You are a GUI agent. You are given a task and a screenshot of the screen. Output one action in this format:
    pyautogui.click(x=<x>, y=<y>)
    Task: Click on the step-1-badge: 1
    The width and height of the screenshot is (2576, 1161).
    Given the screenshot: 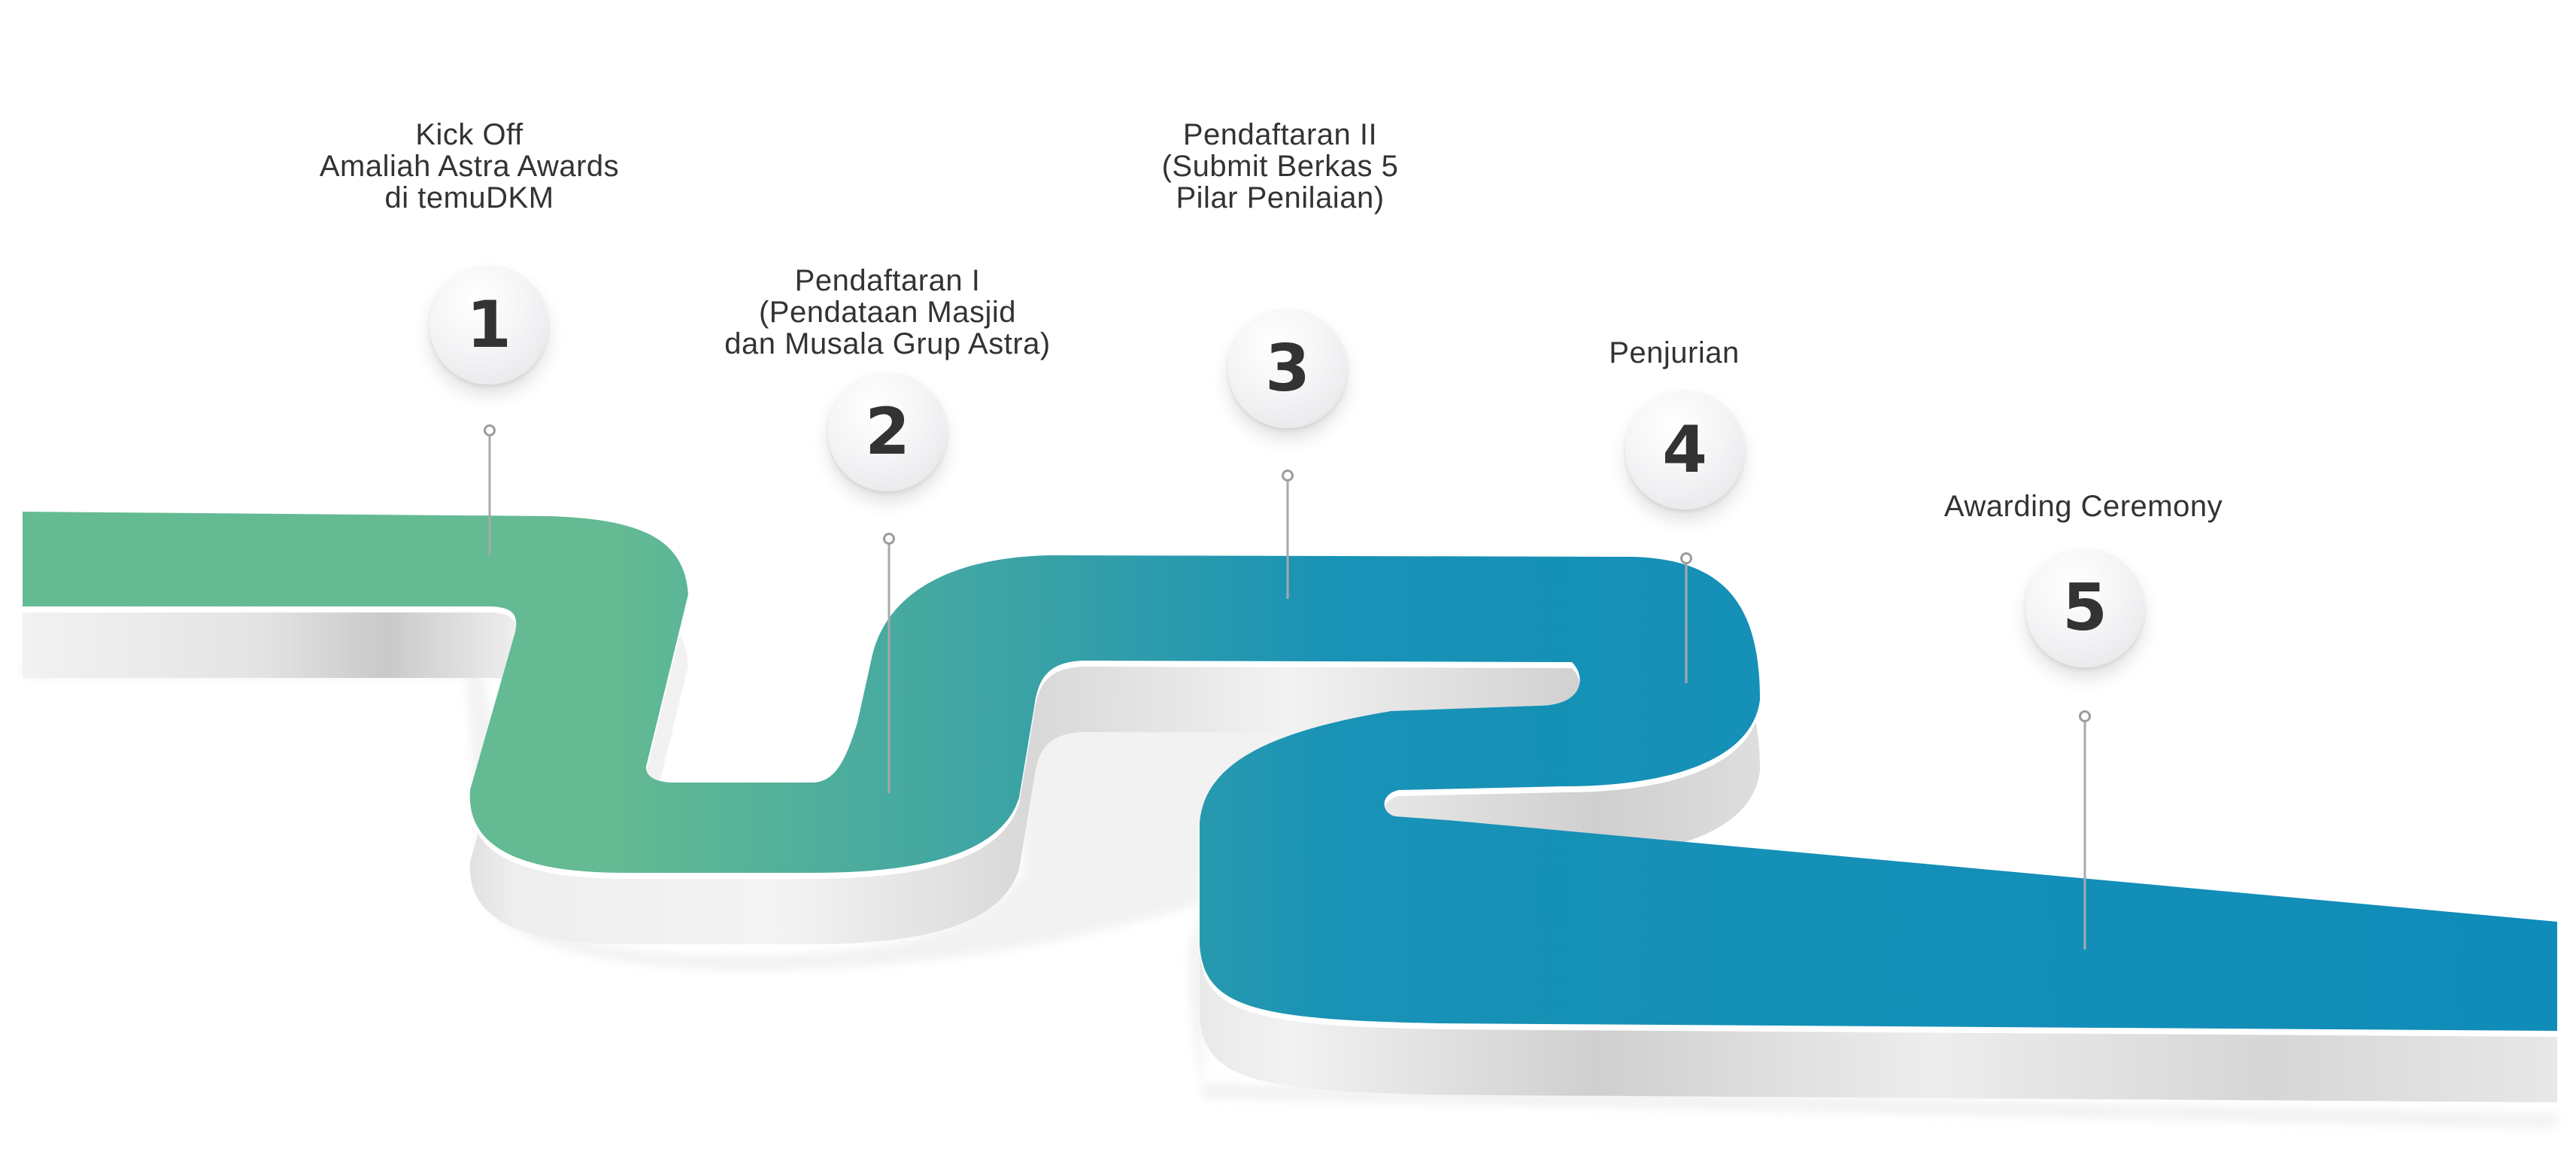 What is the action you would take?
    pyautogui.click(x=488, y=325)
    